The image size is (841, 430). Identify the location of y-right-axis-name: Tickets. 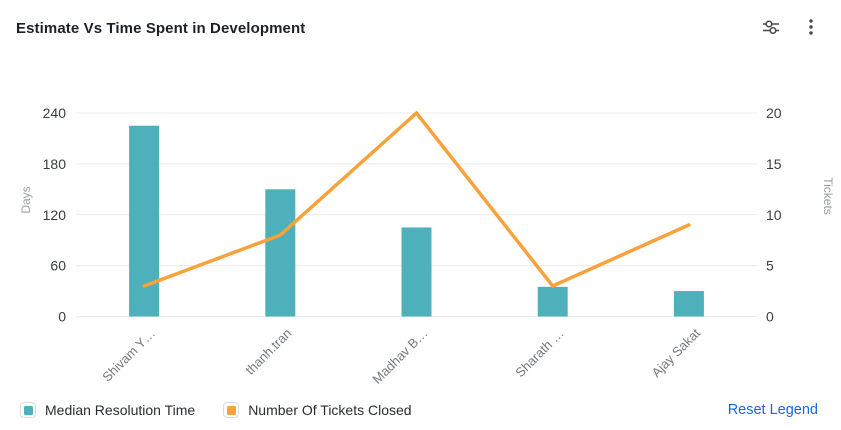
(828, 196).